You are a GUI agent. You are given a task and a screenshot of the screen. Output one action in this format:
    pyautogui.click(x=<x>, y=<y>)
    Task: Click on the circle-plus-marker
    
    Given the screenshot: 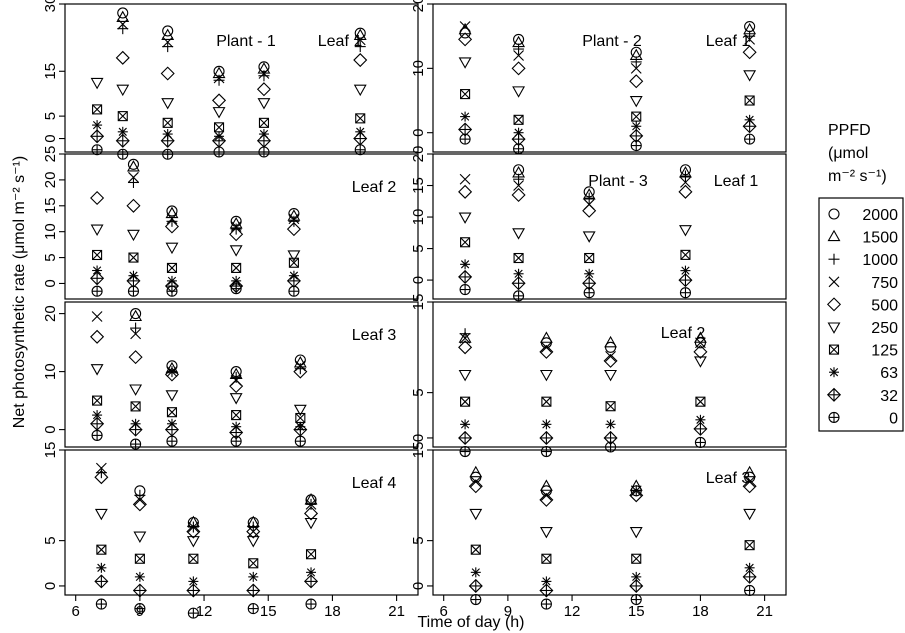 What is the action you would take?
    pyautogui.click(x=834, y=417)
    